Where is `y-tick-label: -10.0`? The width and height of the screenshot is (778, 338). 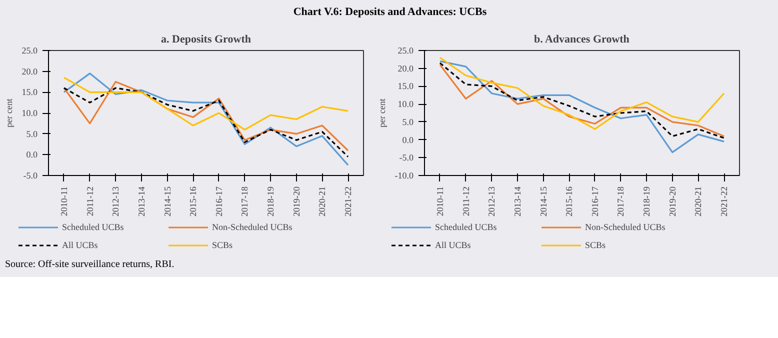
y-tick-label: -10.0 is located at coordinates (404, 175).